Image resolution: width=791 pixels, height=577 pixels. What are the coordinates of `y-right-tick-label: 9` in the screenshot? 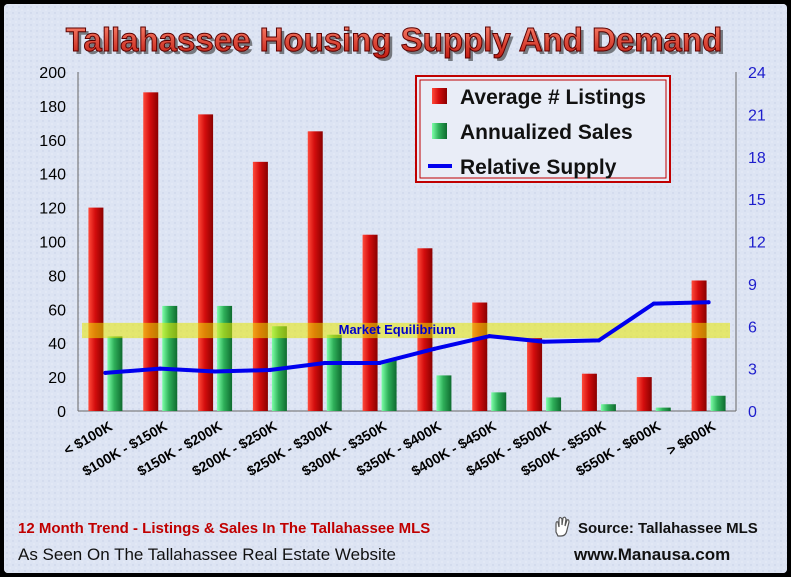 It's located at (752, 285).